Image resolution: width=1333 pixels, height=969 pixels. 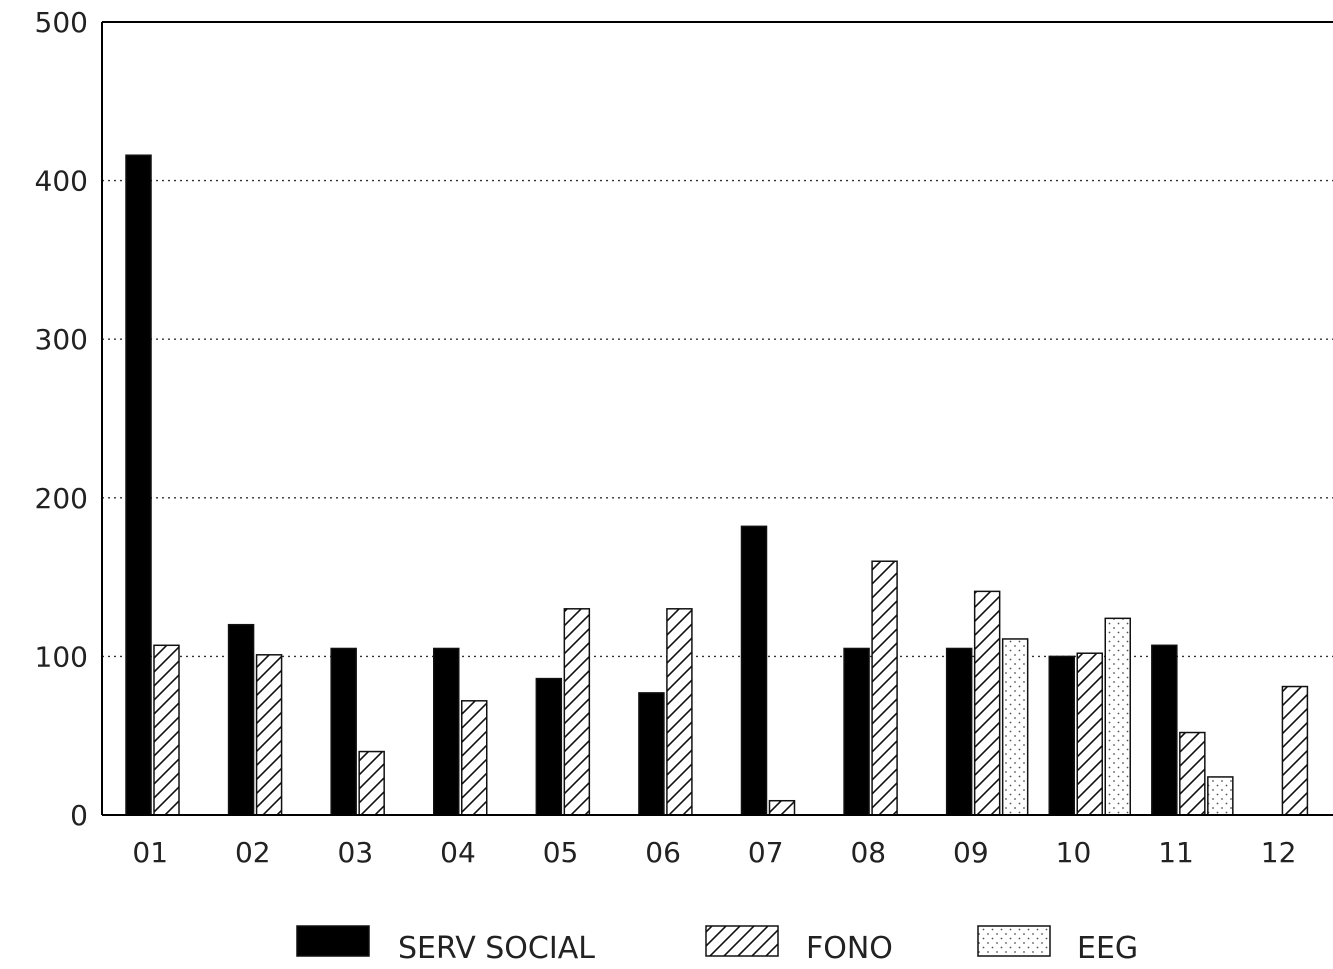 I want to click on legend-label-2: EEG, so click(x=1107, y=948).